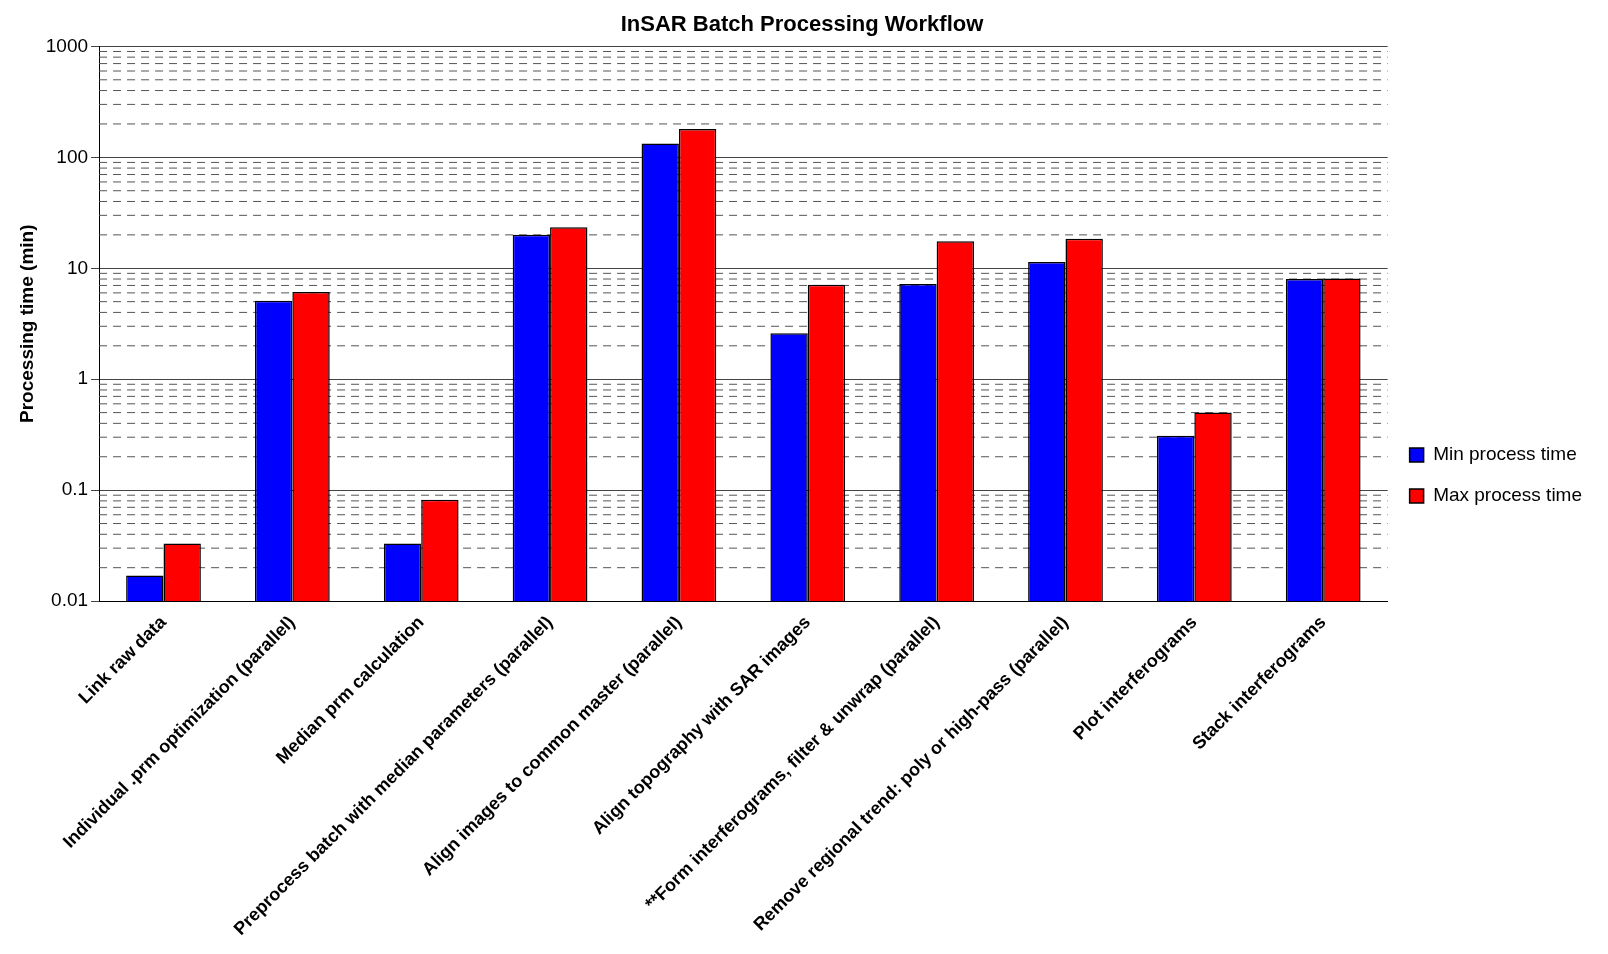  I want to click on y-tick-label: 1, so click(83, 378).